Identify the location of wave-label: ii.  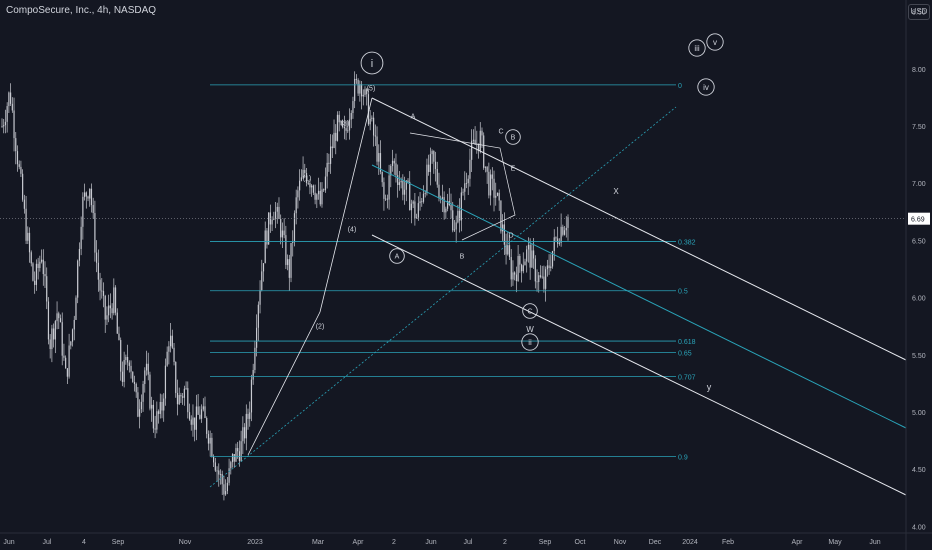
(530, 342).